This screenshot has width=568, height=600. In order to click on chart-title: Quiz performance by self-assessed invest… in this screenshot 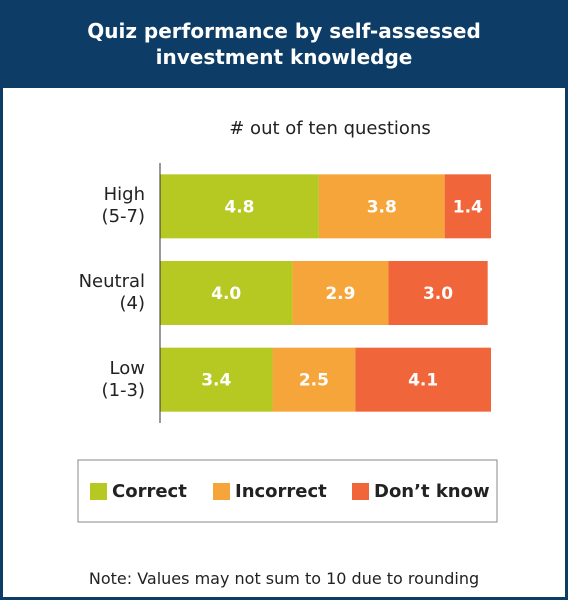, I will do `click(284, 44)`.